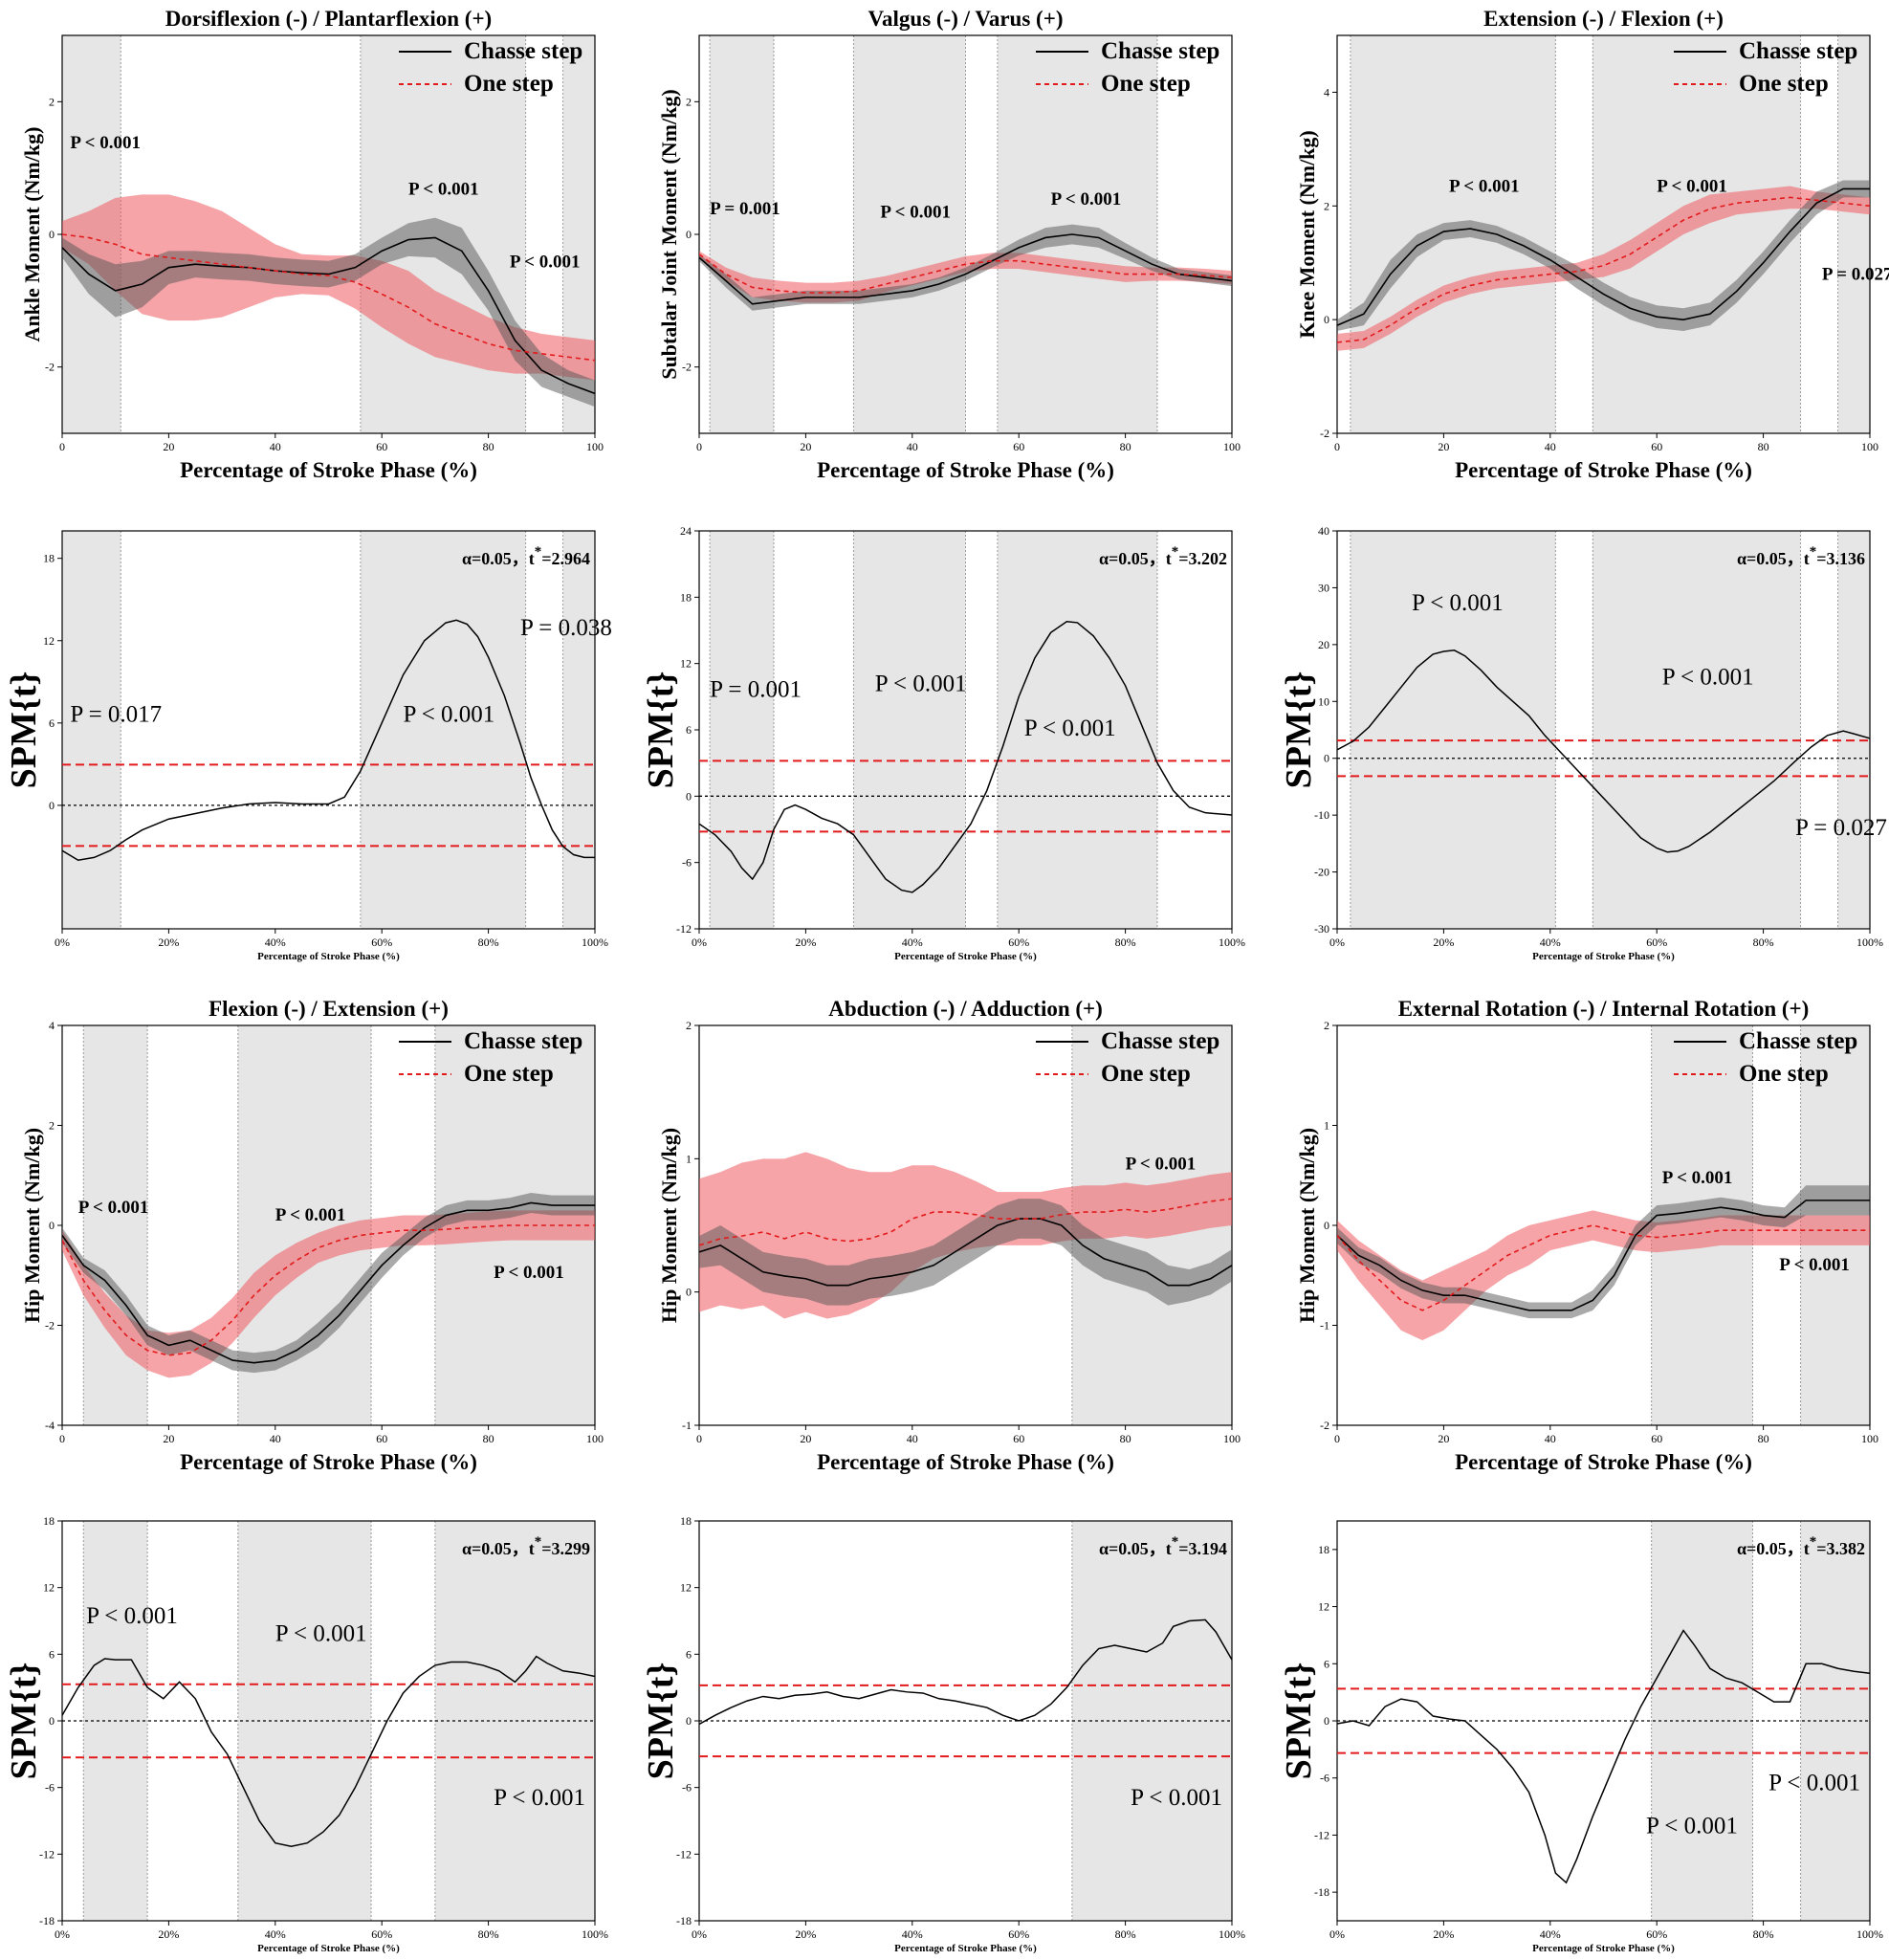  I want to click on x-tick-label: 100%, so click(1232, 1934).